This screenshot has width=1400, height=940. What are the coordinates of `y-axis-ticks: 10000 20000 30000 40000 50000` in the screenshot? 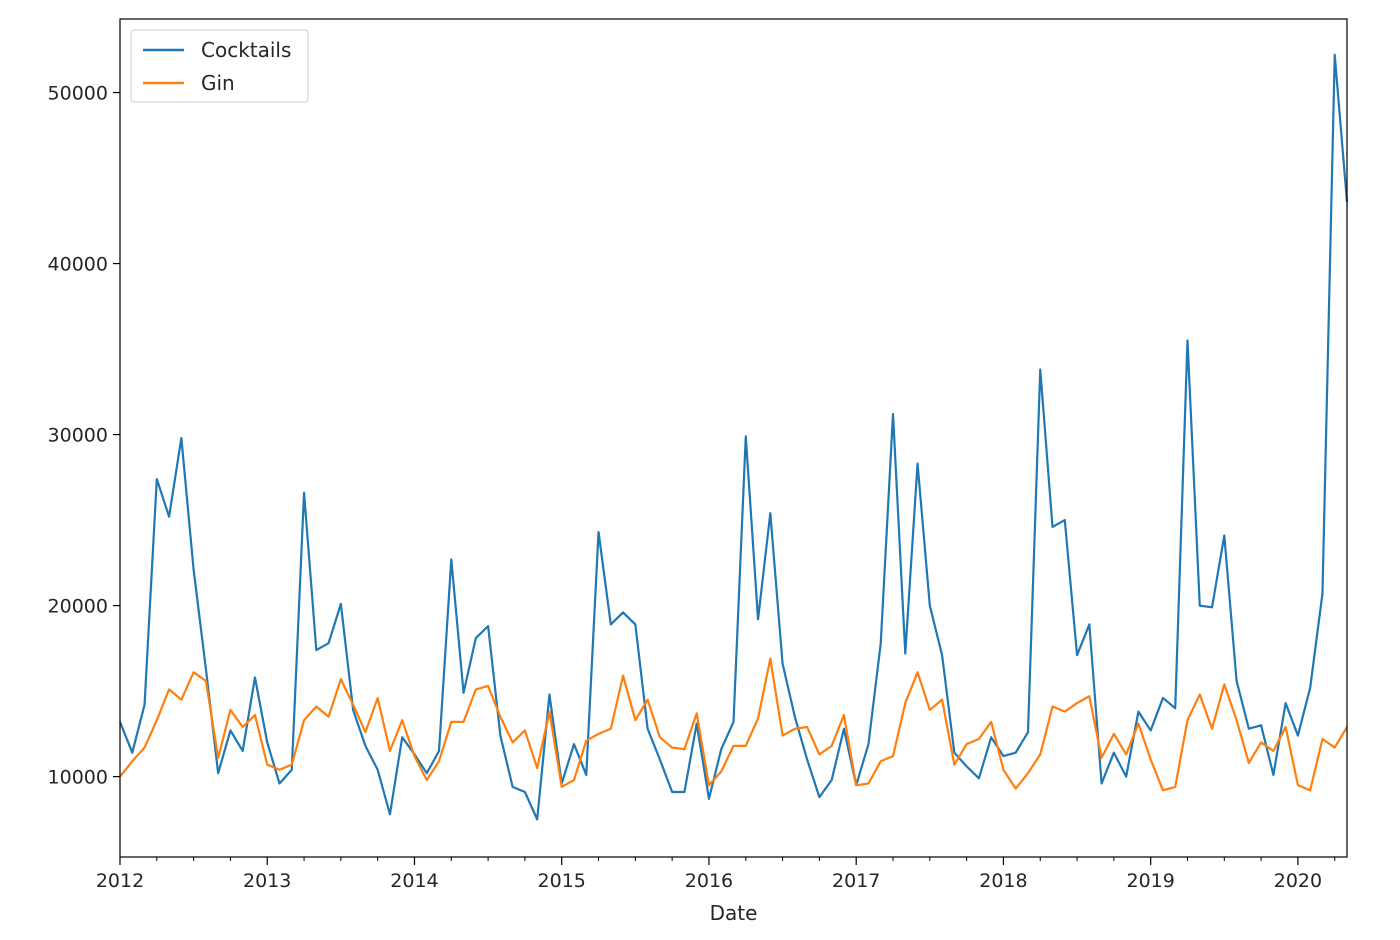 It's located at (84, 436).